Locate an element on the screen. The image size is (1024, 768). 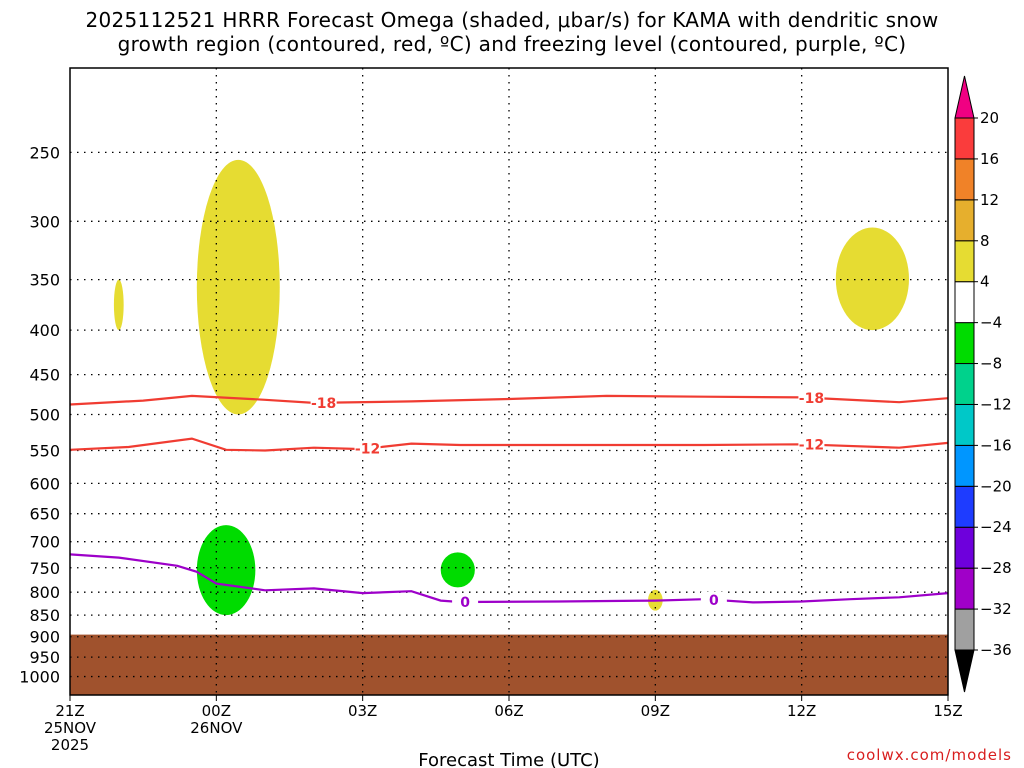
x-tick-line: 21Z is located at coordinates (69, 711).